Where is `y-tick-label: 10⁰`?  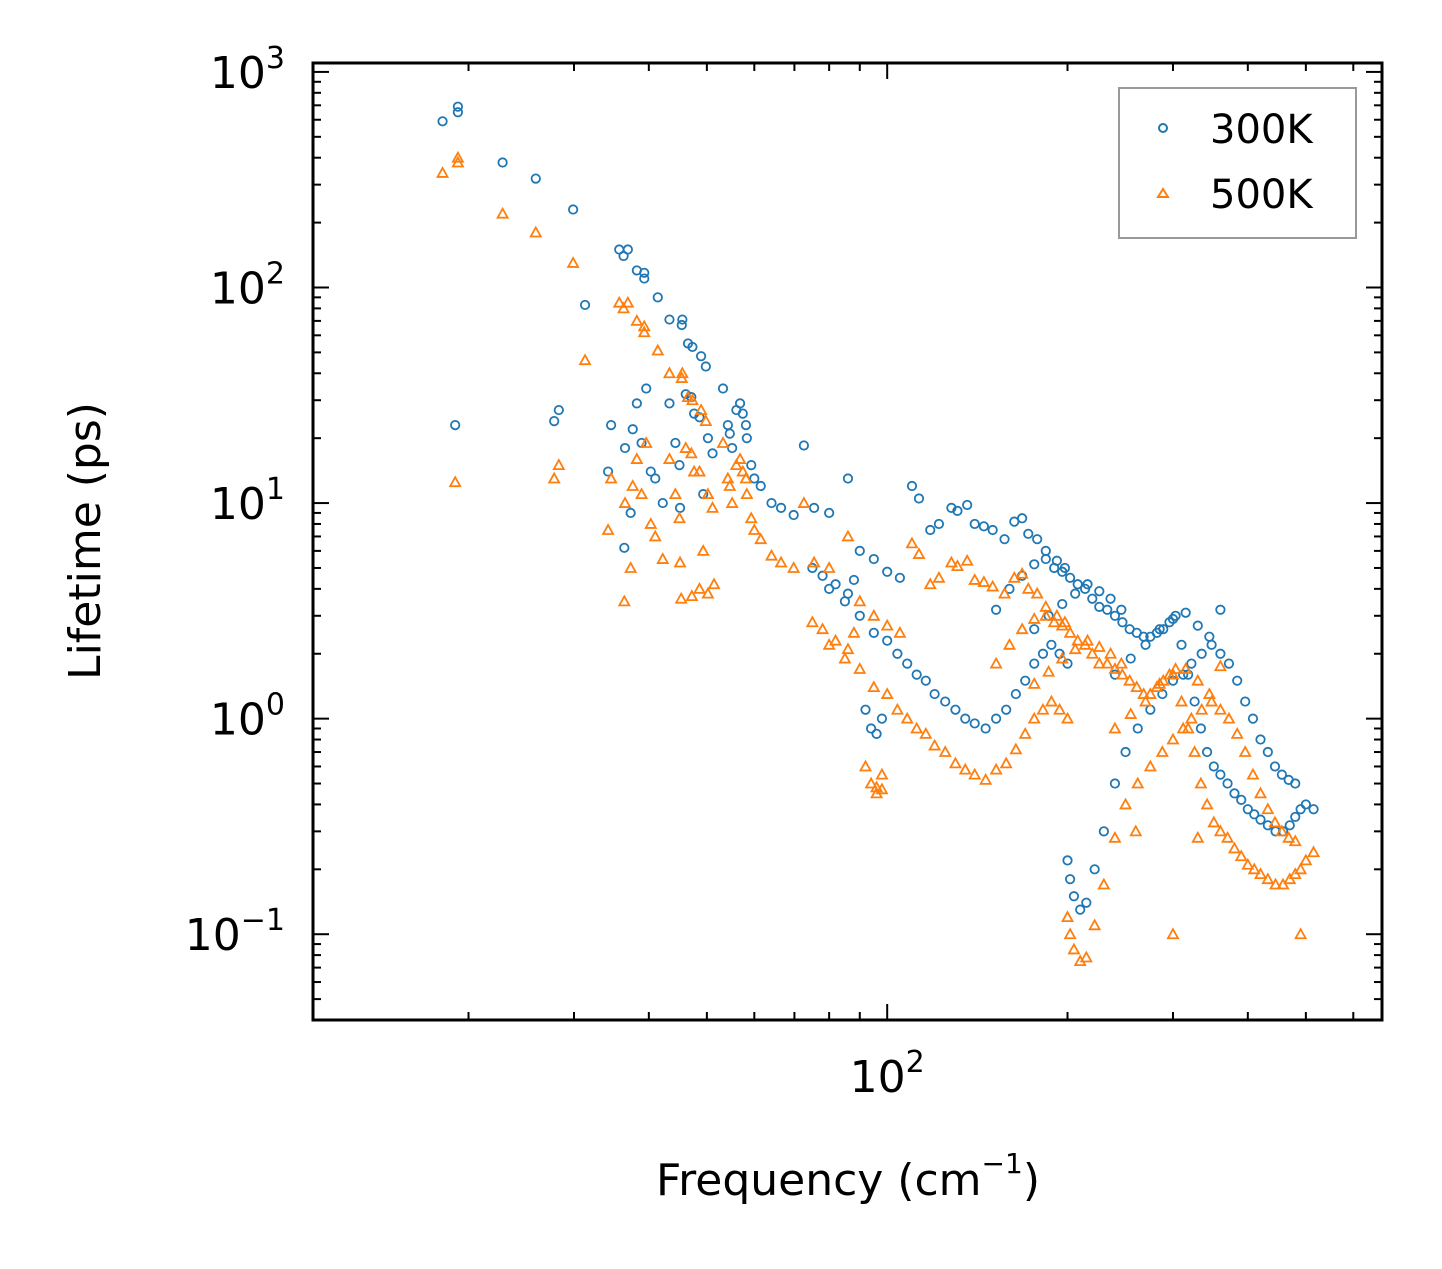 y-tick-label: 10⁰ is located at coordinates (247, 717).